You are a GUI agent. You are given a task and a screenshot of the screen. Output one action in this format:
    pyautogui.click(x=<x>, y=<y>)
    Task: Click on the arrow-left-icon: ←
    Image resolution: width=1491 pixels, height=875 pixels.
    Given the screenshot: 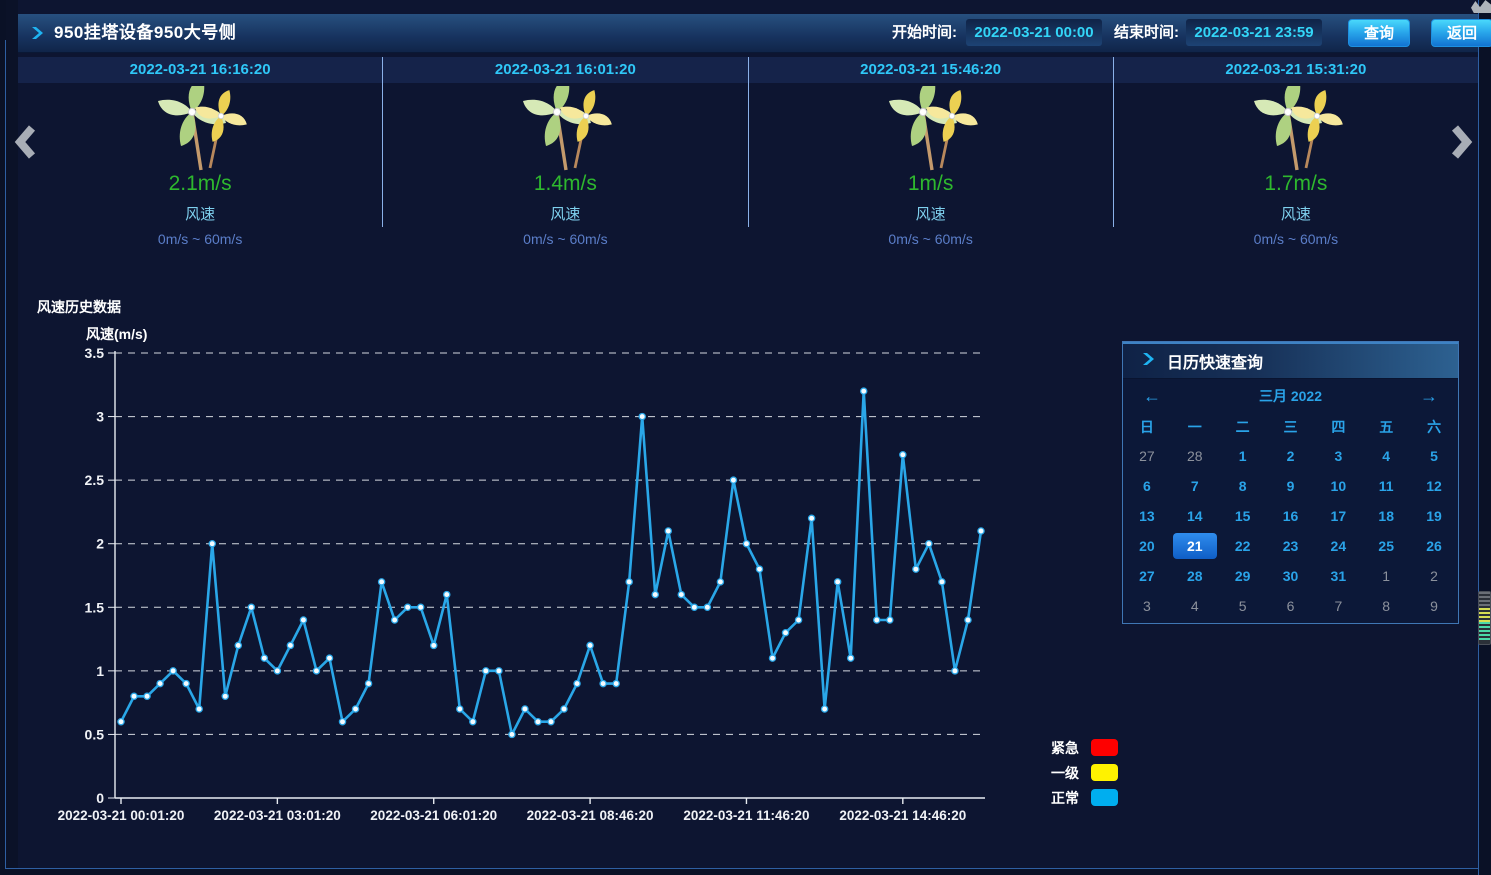 What is the action you would take?
    pyautogui.click(x=1152, y=396)
    